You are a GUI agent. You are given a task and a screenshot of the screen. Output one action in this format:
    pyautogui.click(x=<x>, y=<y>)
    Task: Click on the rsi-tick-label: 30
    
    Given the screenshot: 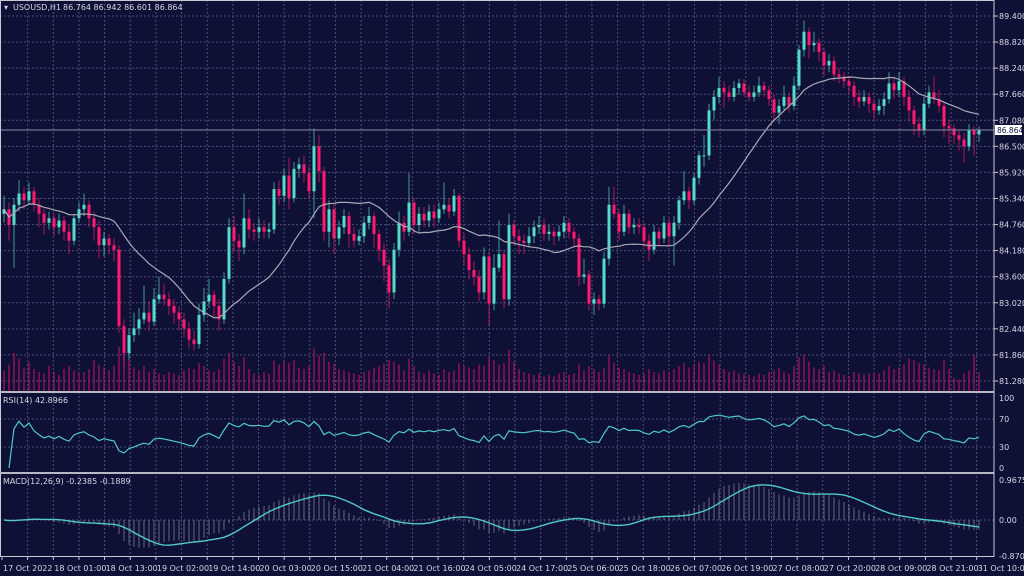 What is the action you would take?
    pyautogui.click(x=1004, y=447)
    